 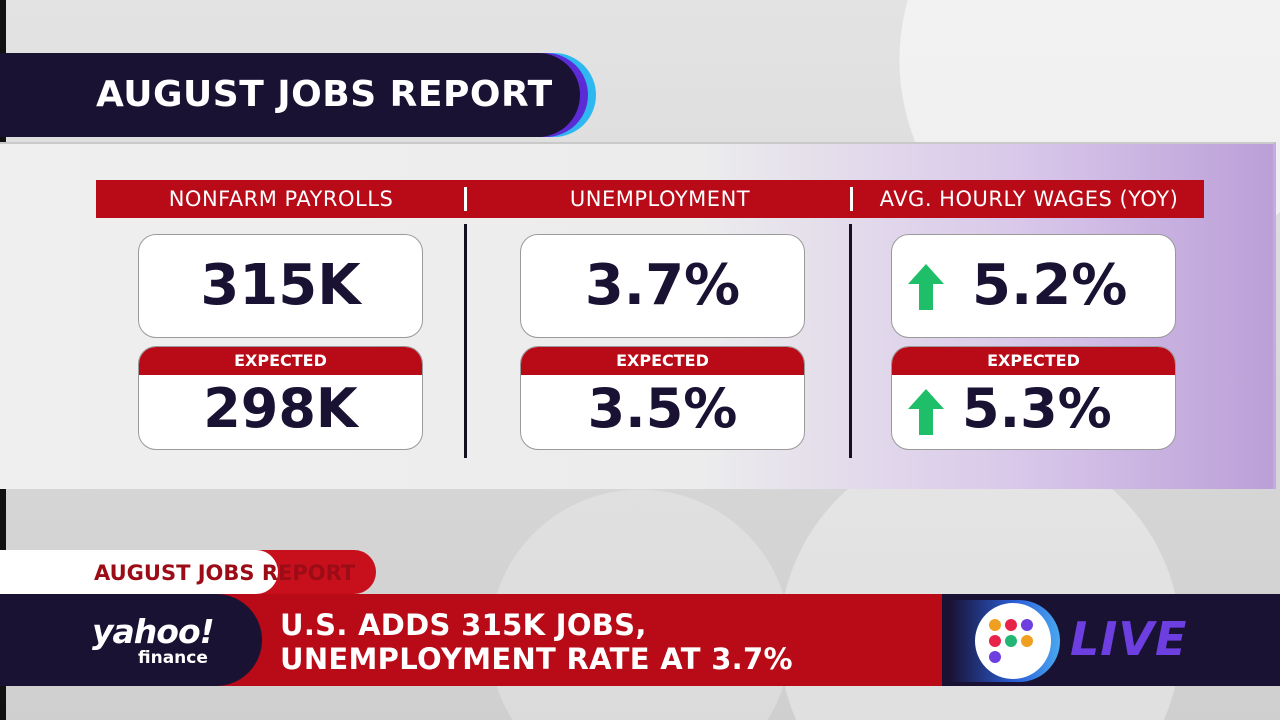 What do you see at coordinates (536, 659) in the screenshot?
I see `headline-line-2: UNEMPLOYMENT RATE AT 3.7%` at bounding box center [536, 659].